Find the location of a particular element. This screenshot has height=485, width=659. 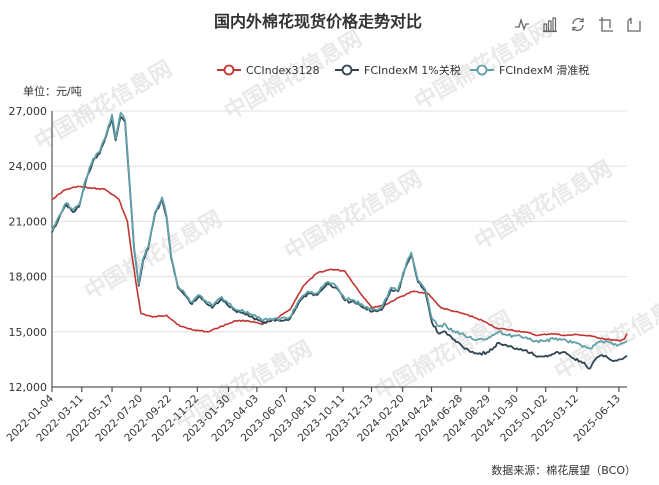

legend: CCIndex3128 FCIndexM 1%关税 FCIndexM 滑准税 is located at coordinates (403, 70).